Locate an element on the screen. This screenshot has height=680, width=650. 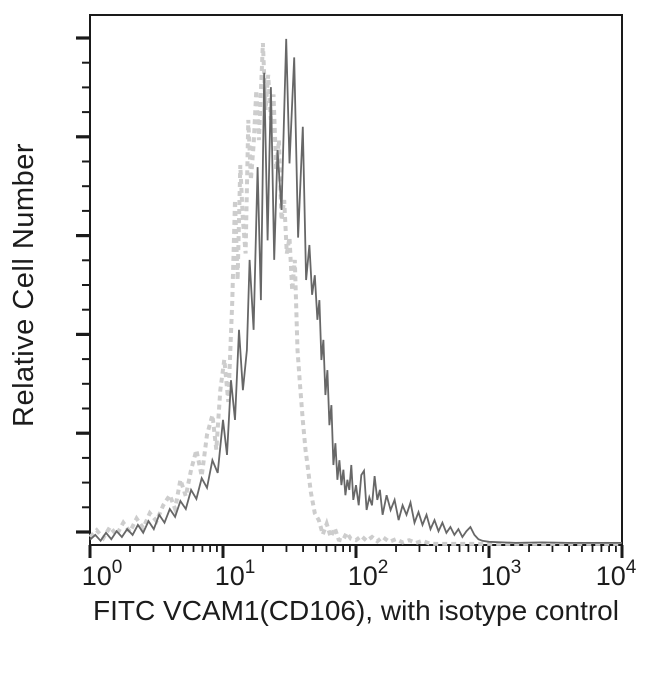
x-tick-label: 10⁴ is located at coordinates (616, 574).